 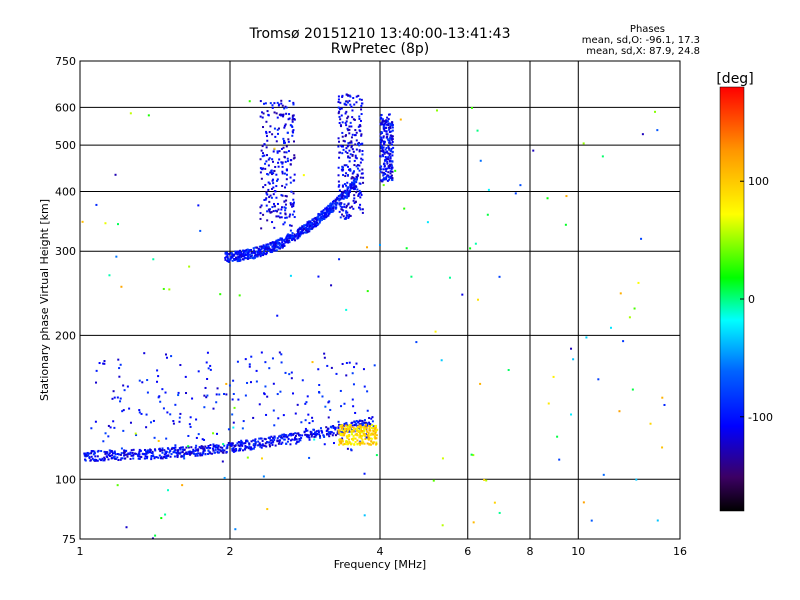 What do you see at coordinates (647, 29) in the screenshot?
I see `stats-heading: Phases` at bounding box center [647, 29].